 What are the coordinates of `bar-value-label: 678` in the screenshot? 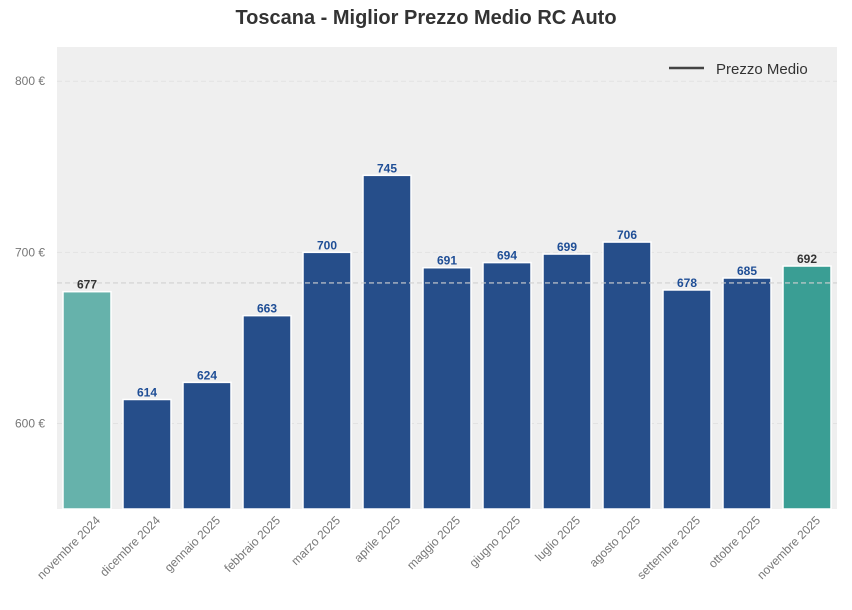 It's located at (687, 283).